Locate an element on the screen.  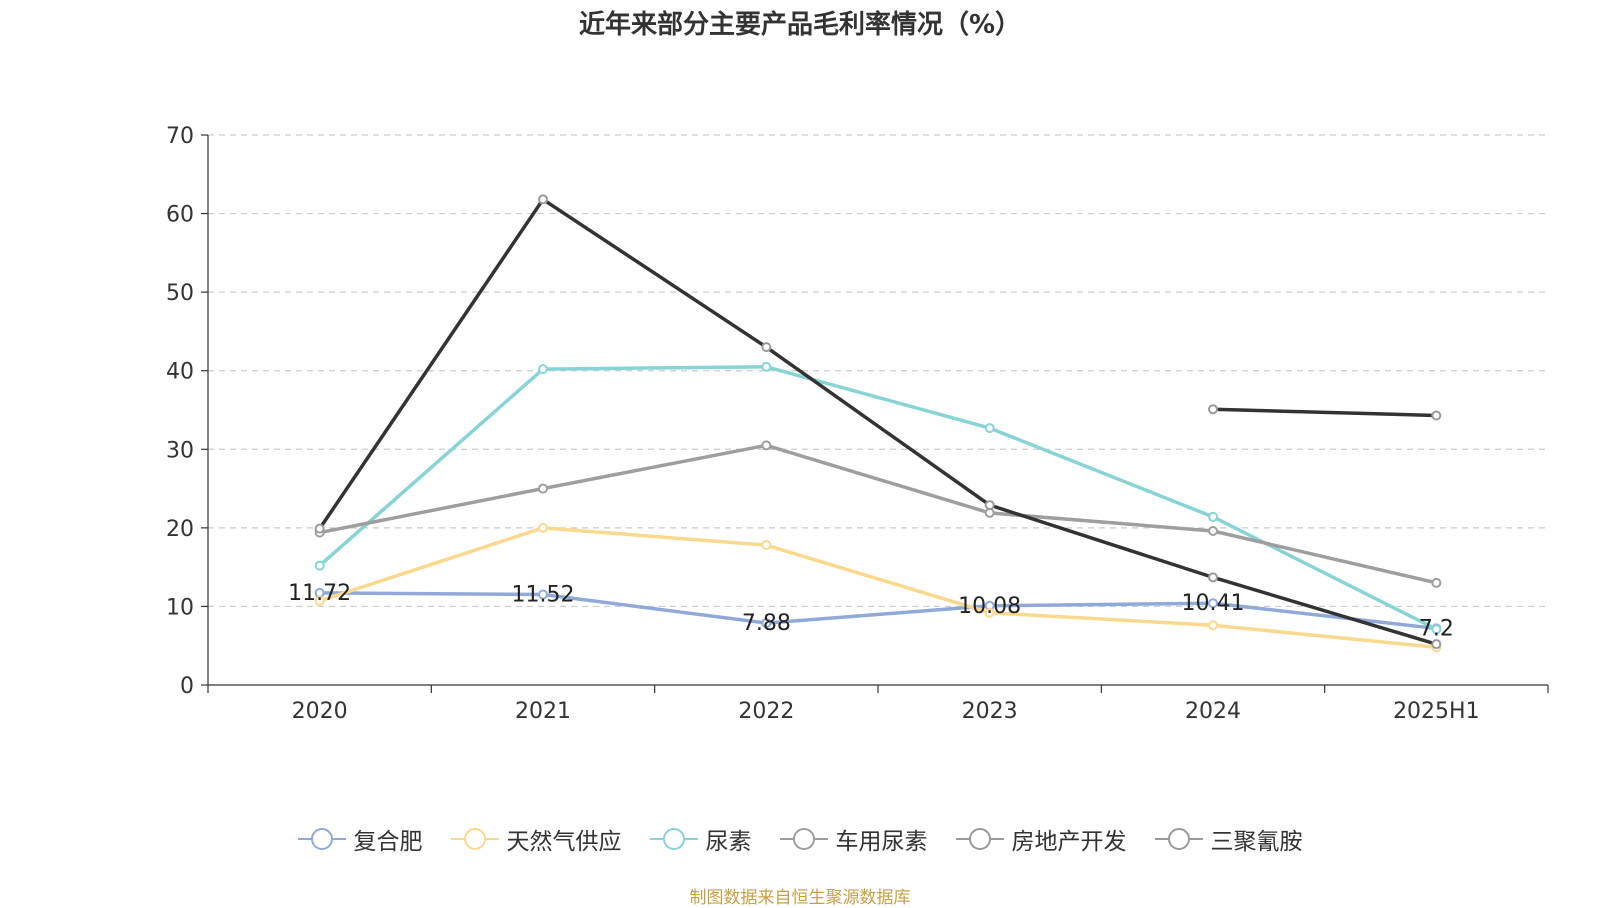
legend-item-1: 天然气供应 is located at coordinates (536, 839).